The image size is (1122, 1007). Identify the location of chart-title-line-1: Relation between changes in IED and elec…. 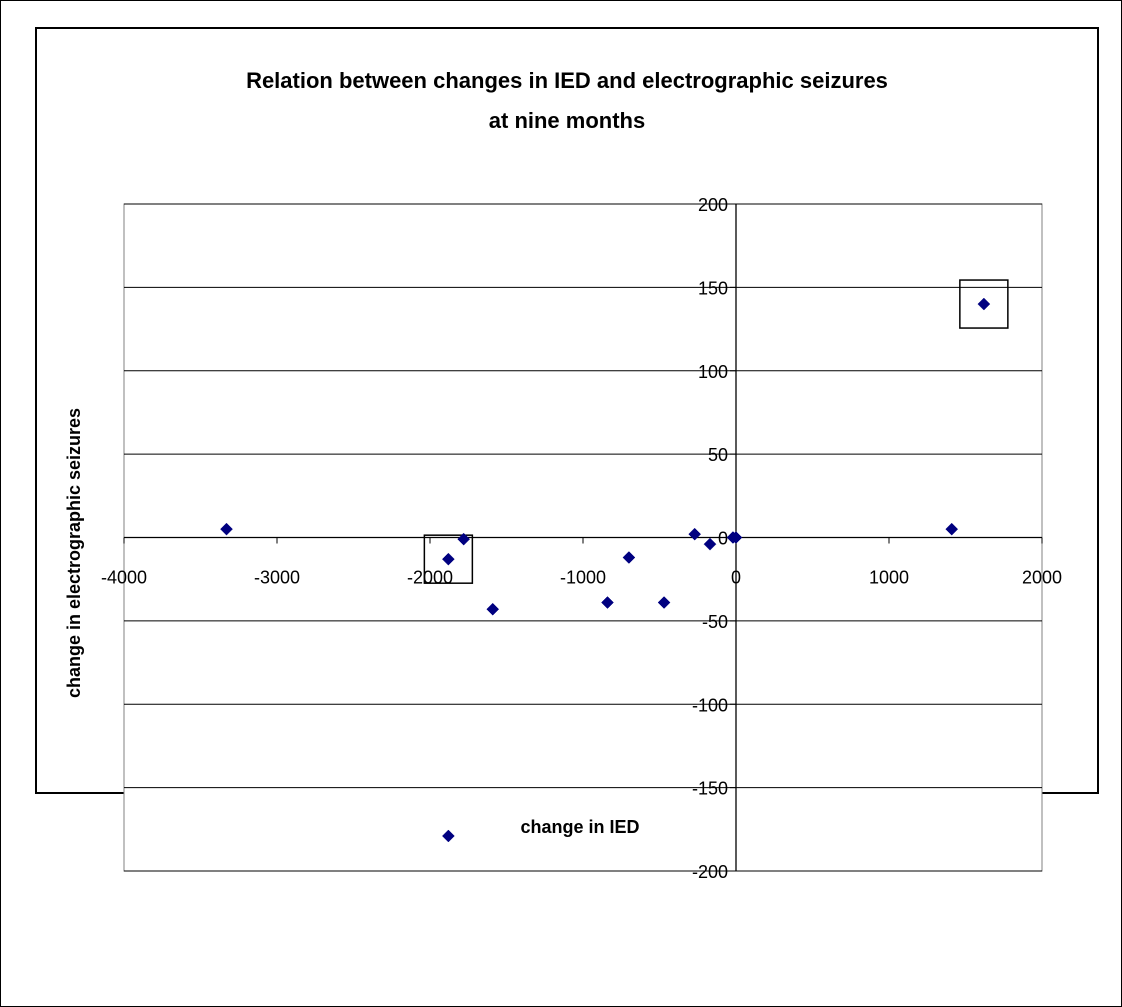
(567, 80).